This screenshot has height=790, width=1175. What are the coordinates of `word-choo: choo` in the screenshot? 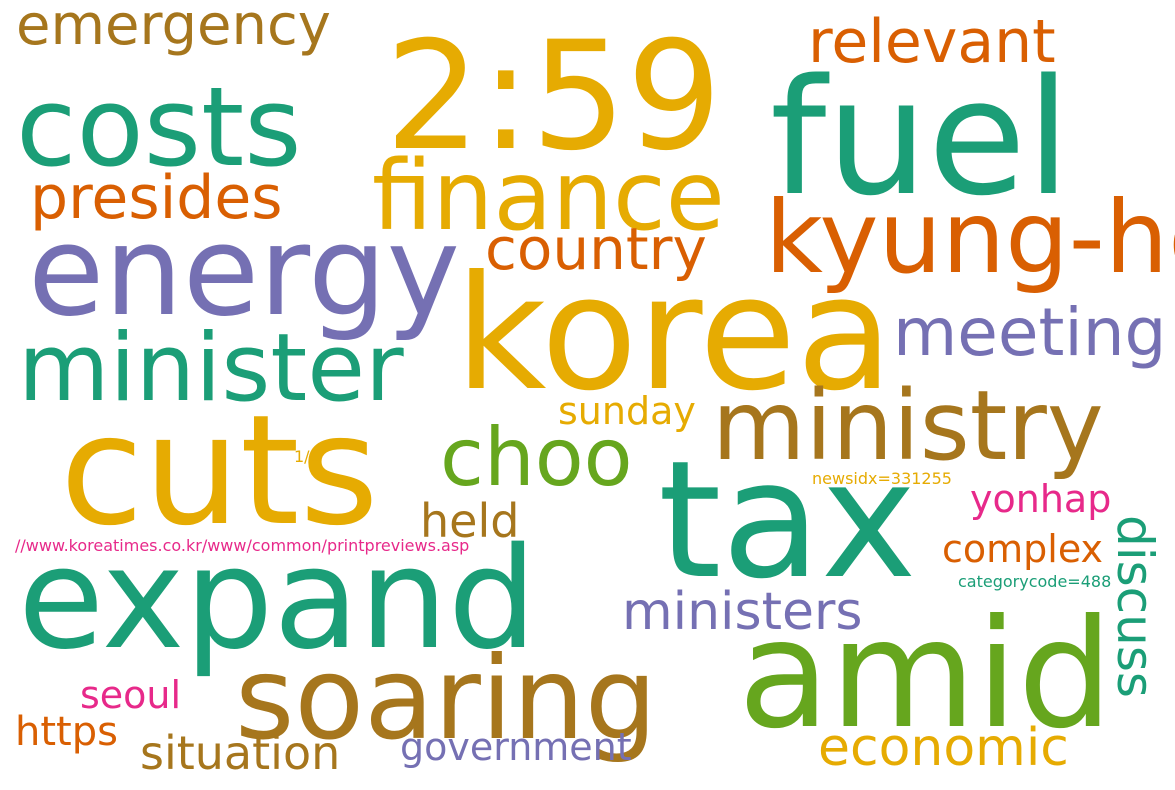 It's located at (536, 457).